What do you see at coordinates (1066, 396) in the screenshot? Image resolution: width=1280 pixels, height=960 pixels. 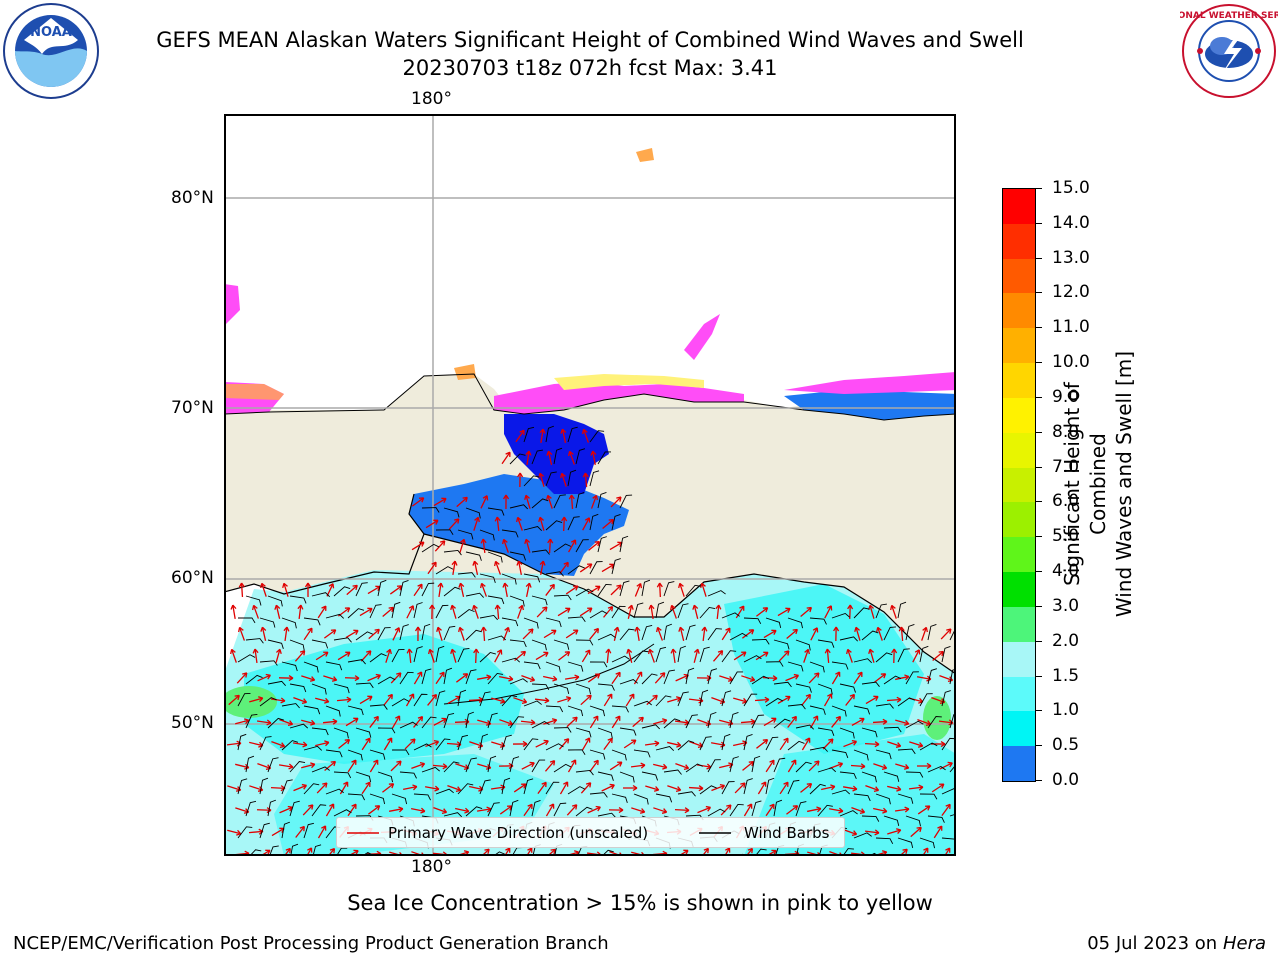 I see `colorbar-tick-label: 9.0` at bounding box center [1066, 396].